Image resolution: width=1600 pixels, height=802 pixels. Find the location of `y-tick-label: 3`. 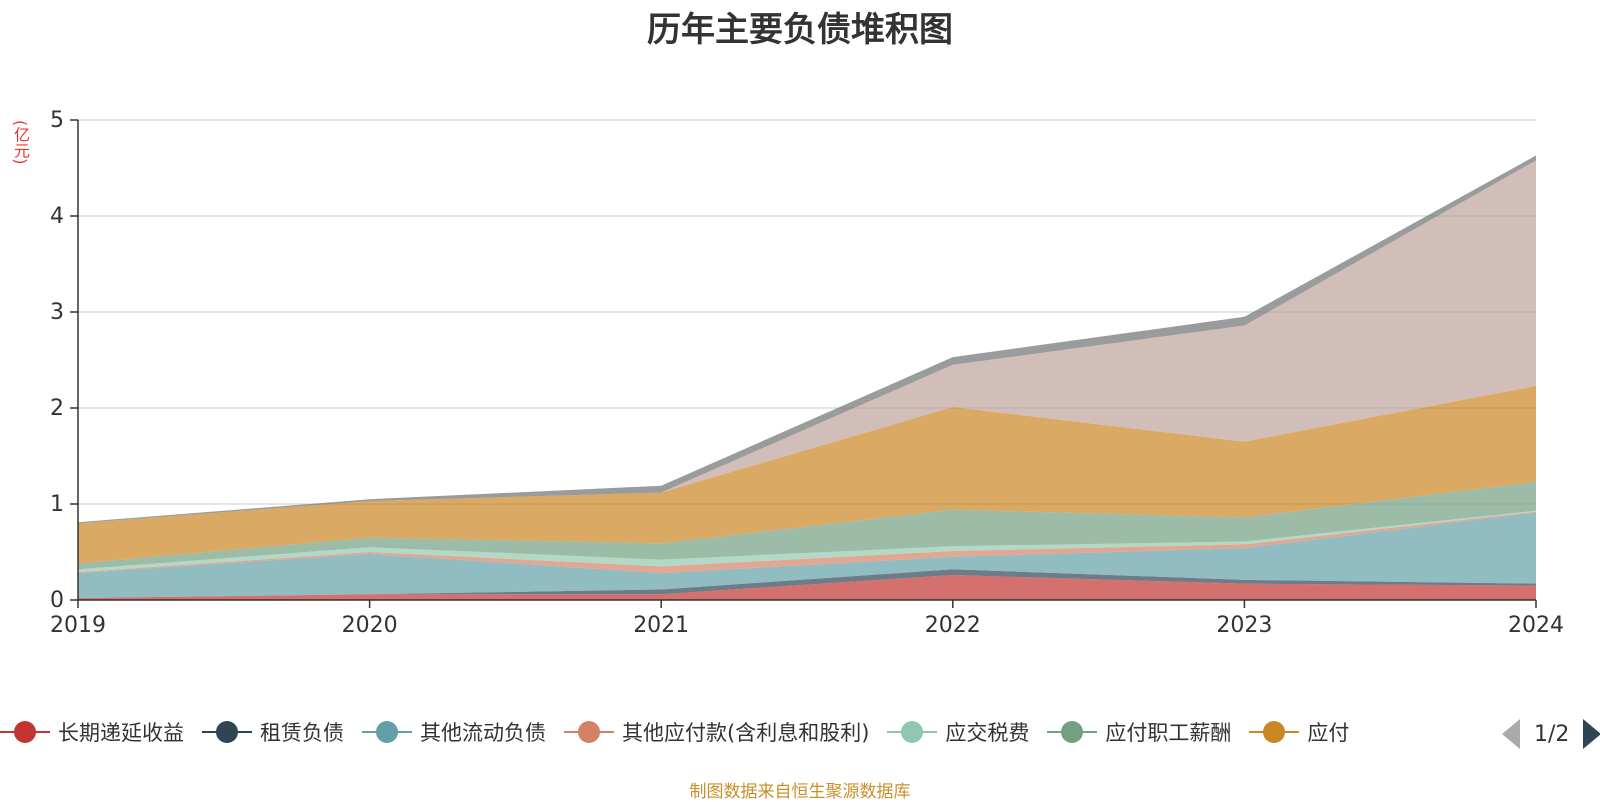

y-tick-label: 3 is located at coordinates (57, 312).